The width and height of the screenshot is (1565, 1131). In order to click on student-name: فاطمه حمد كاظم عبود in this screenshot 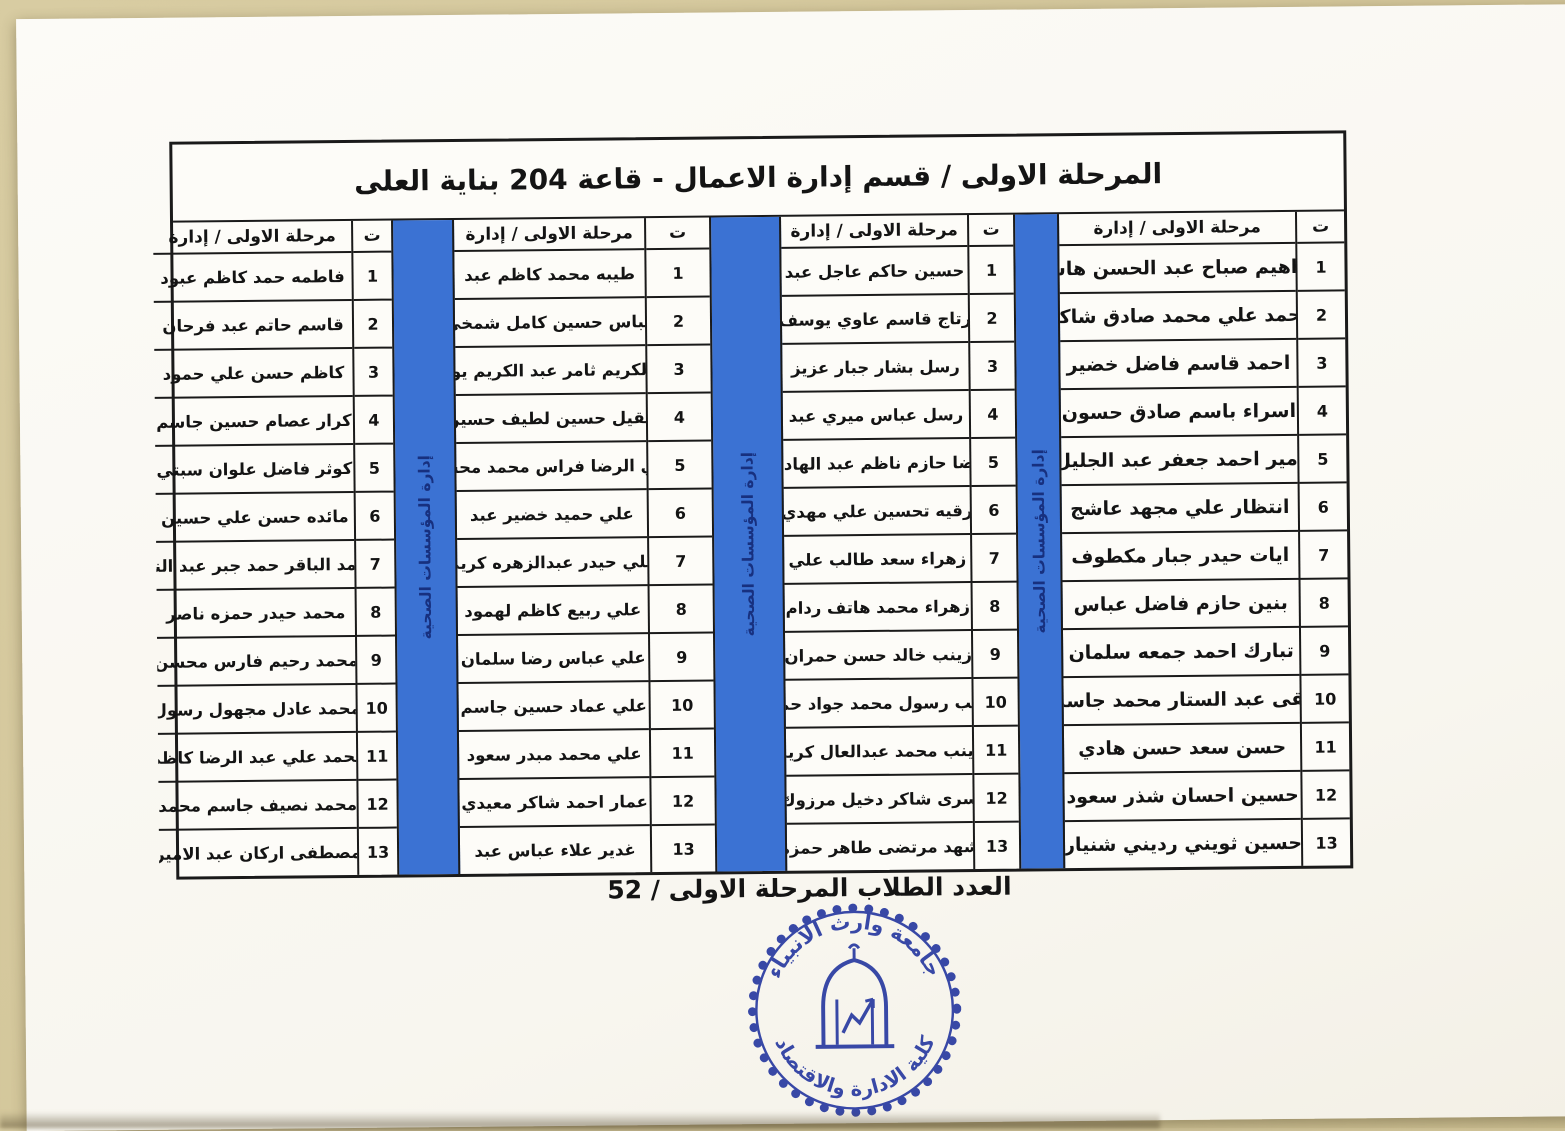, I will do `click(252, 275)`.